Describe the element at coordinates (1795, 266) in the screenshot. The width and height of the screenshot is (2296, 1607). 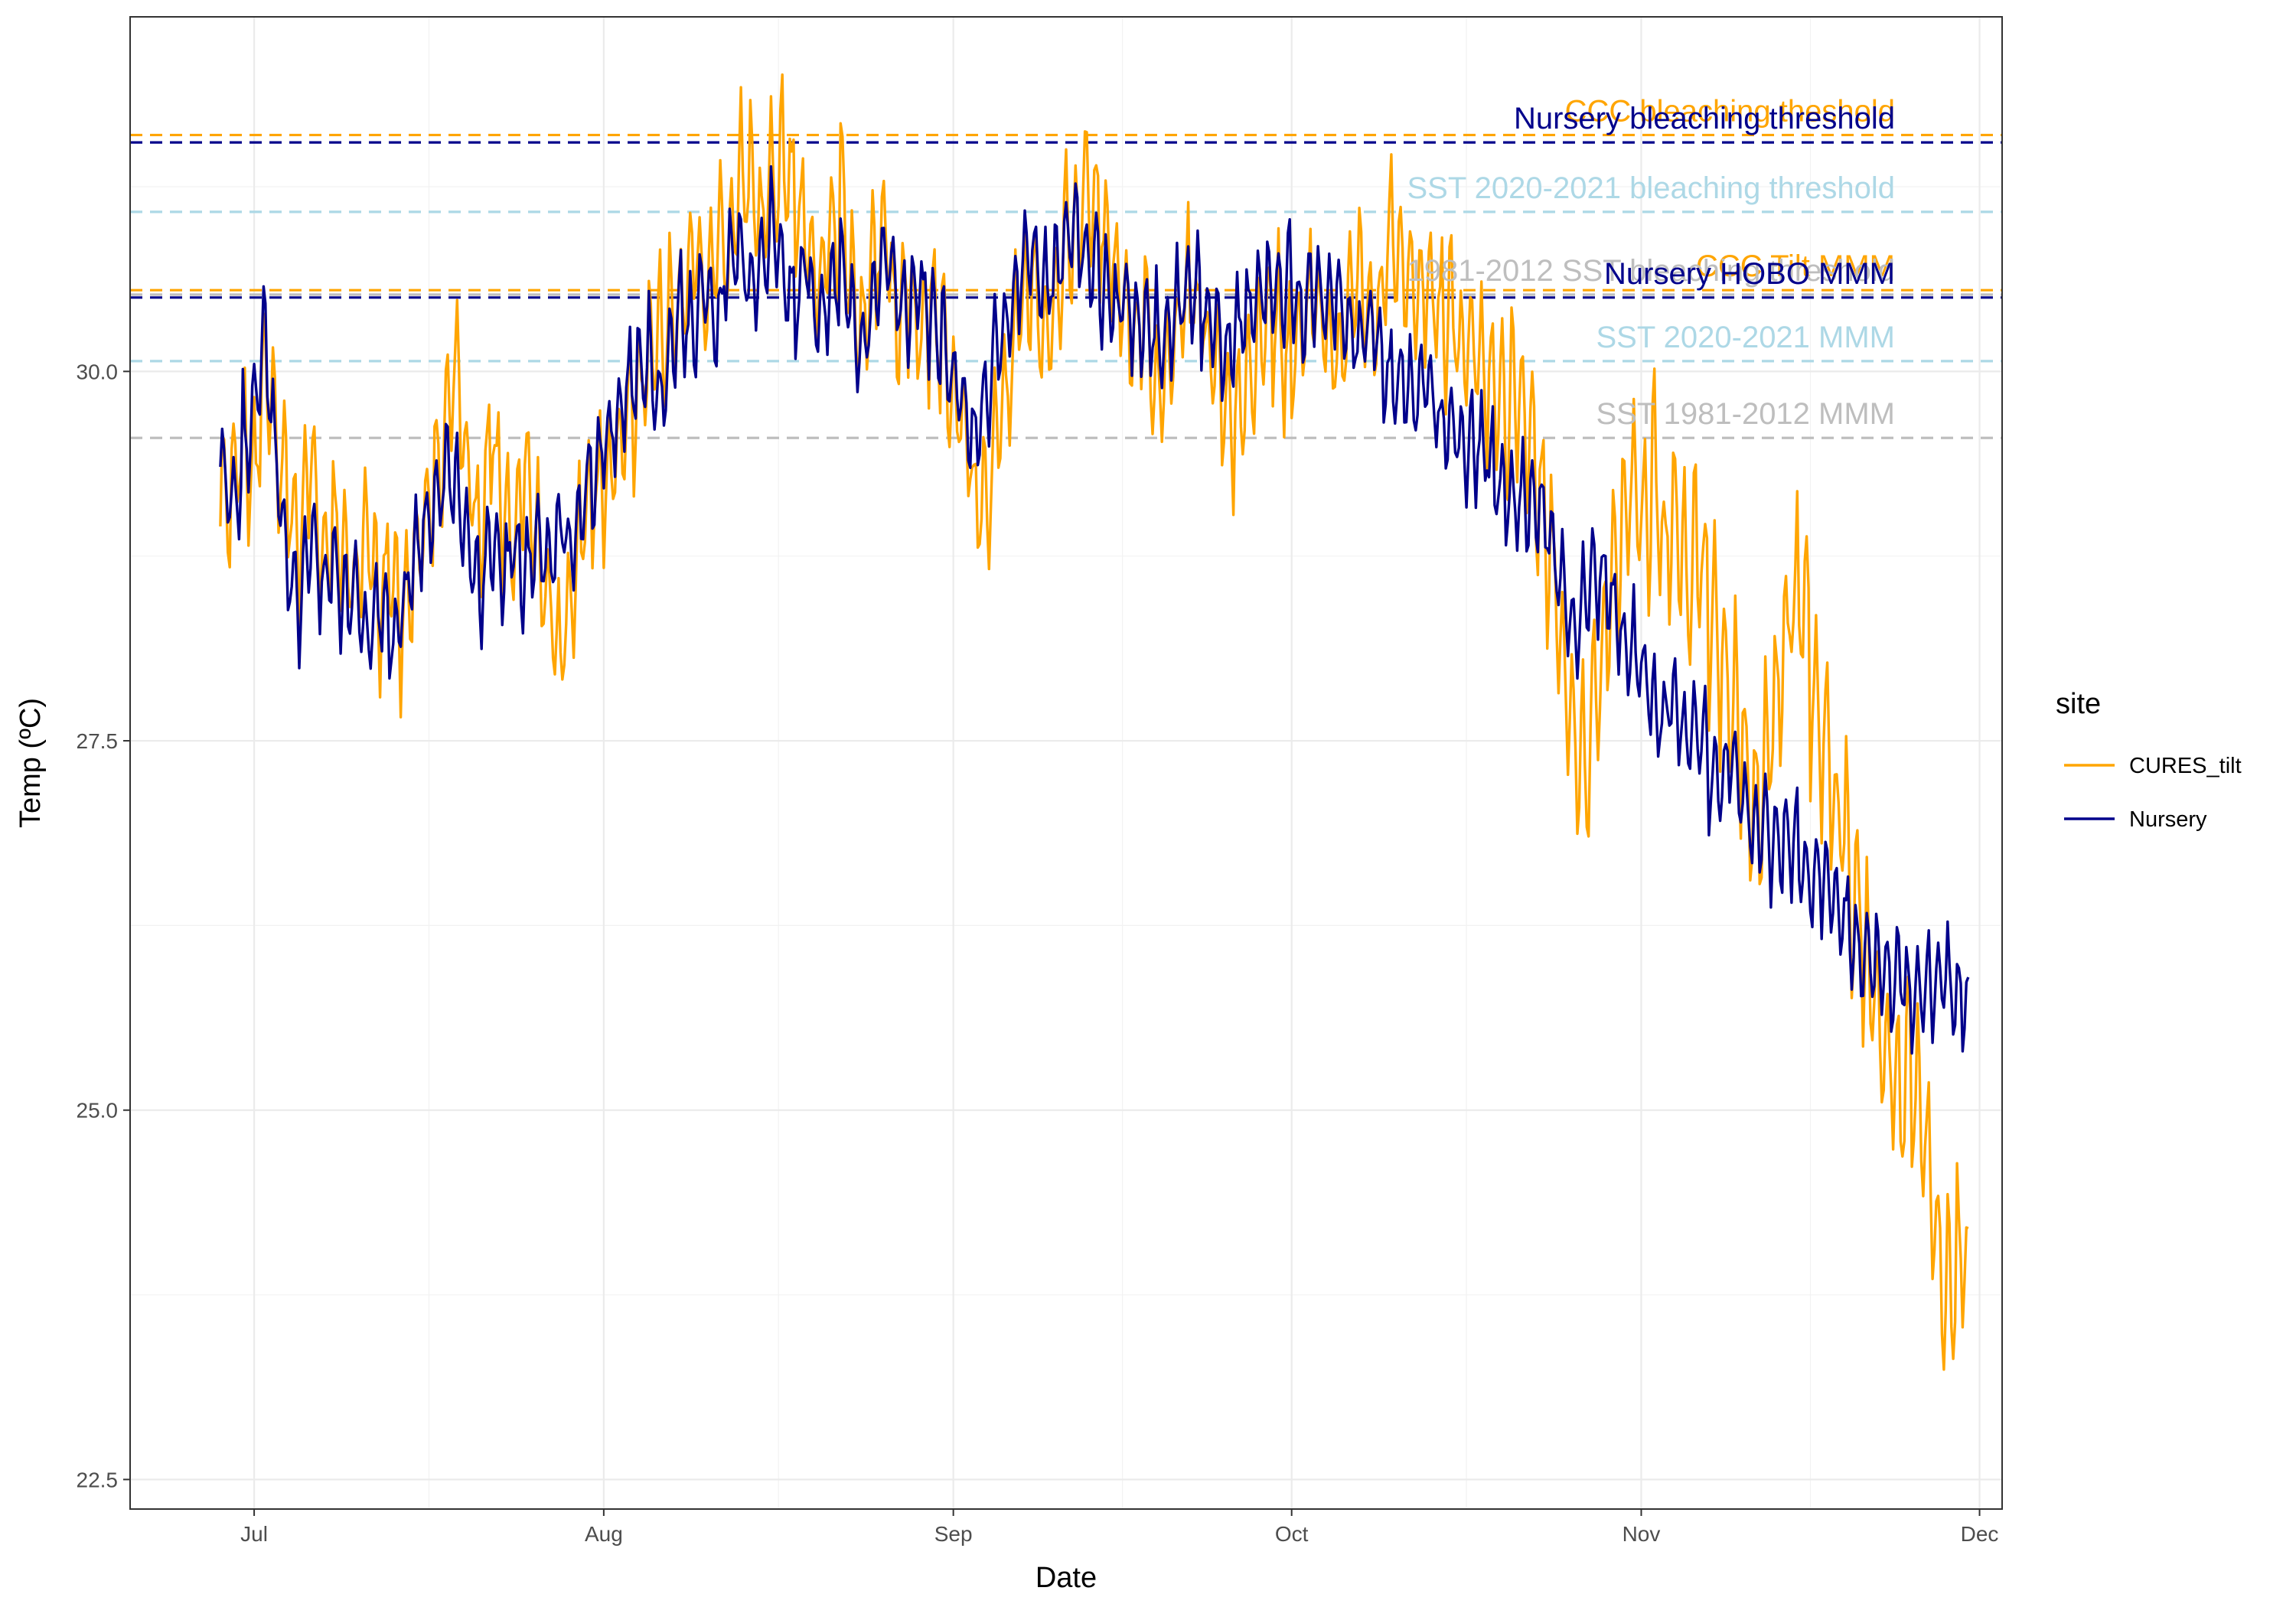
I see `reference-label: CCC Tilt MMM` at that location.